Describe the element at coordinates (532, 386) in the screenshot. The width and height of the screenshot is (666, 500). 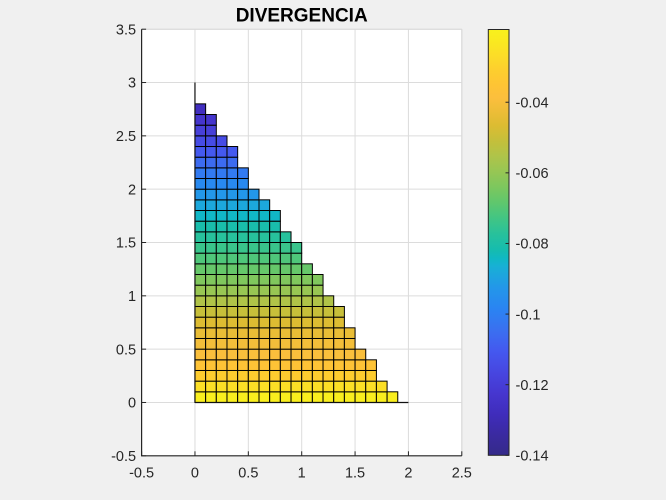
I see `colorbar-tick-label: -0.12` at that location.